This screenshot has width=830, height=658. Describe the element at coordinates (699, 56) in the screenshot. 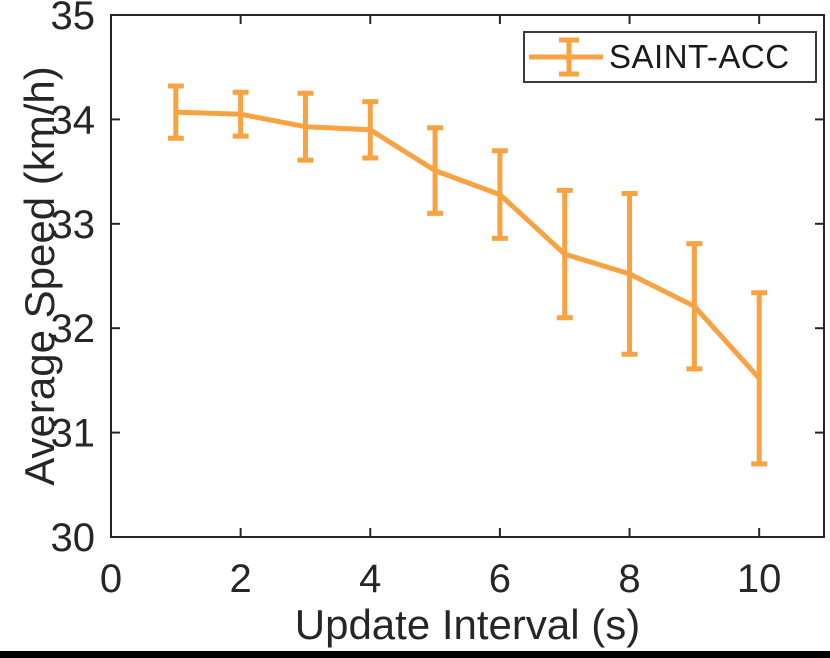

I see `legend-label: SAINT-ACC` at that location.